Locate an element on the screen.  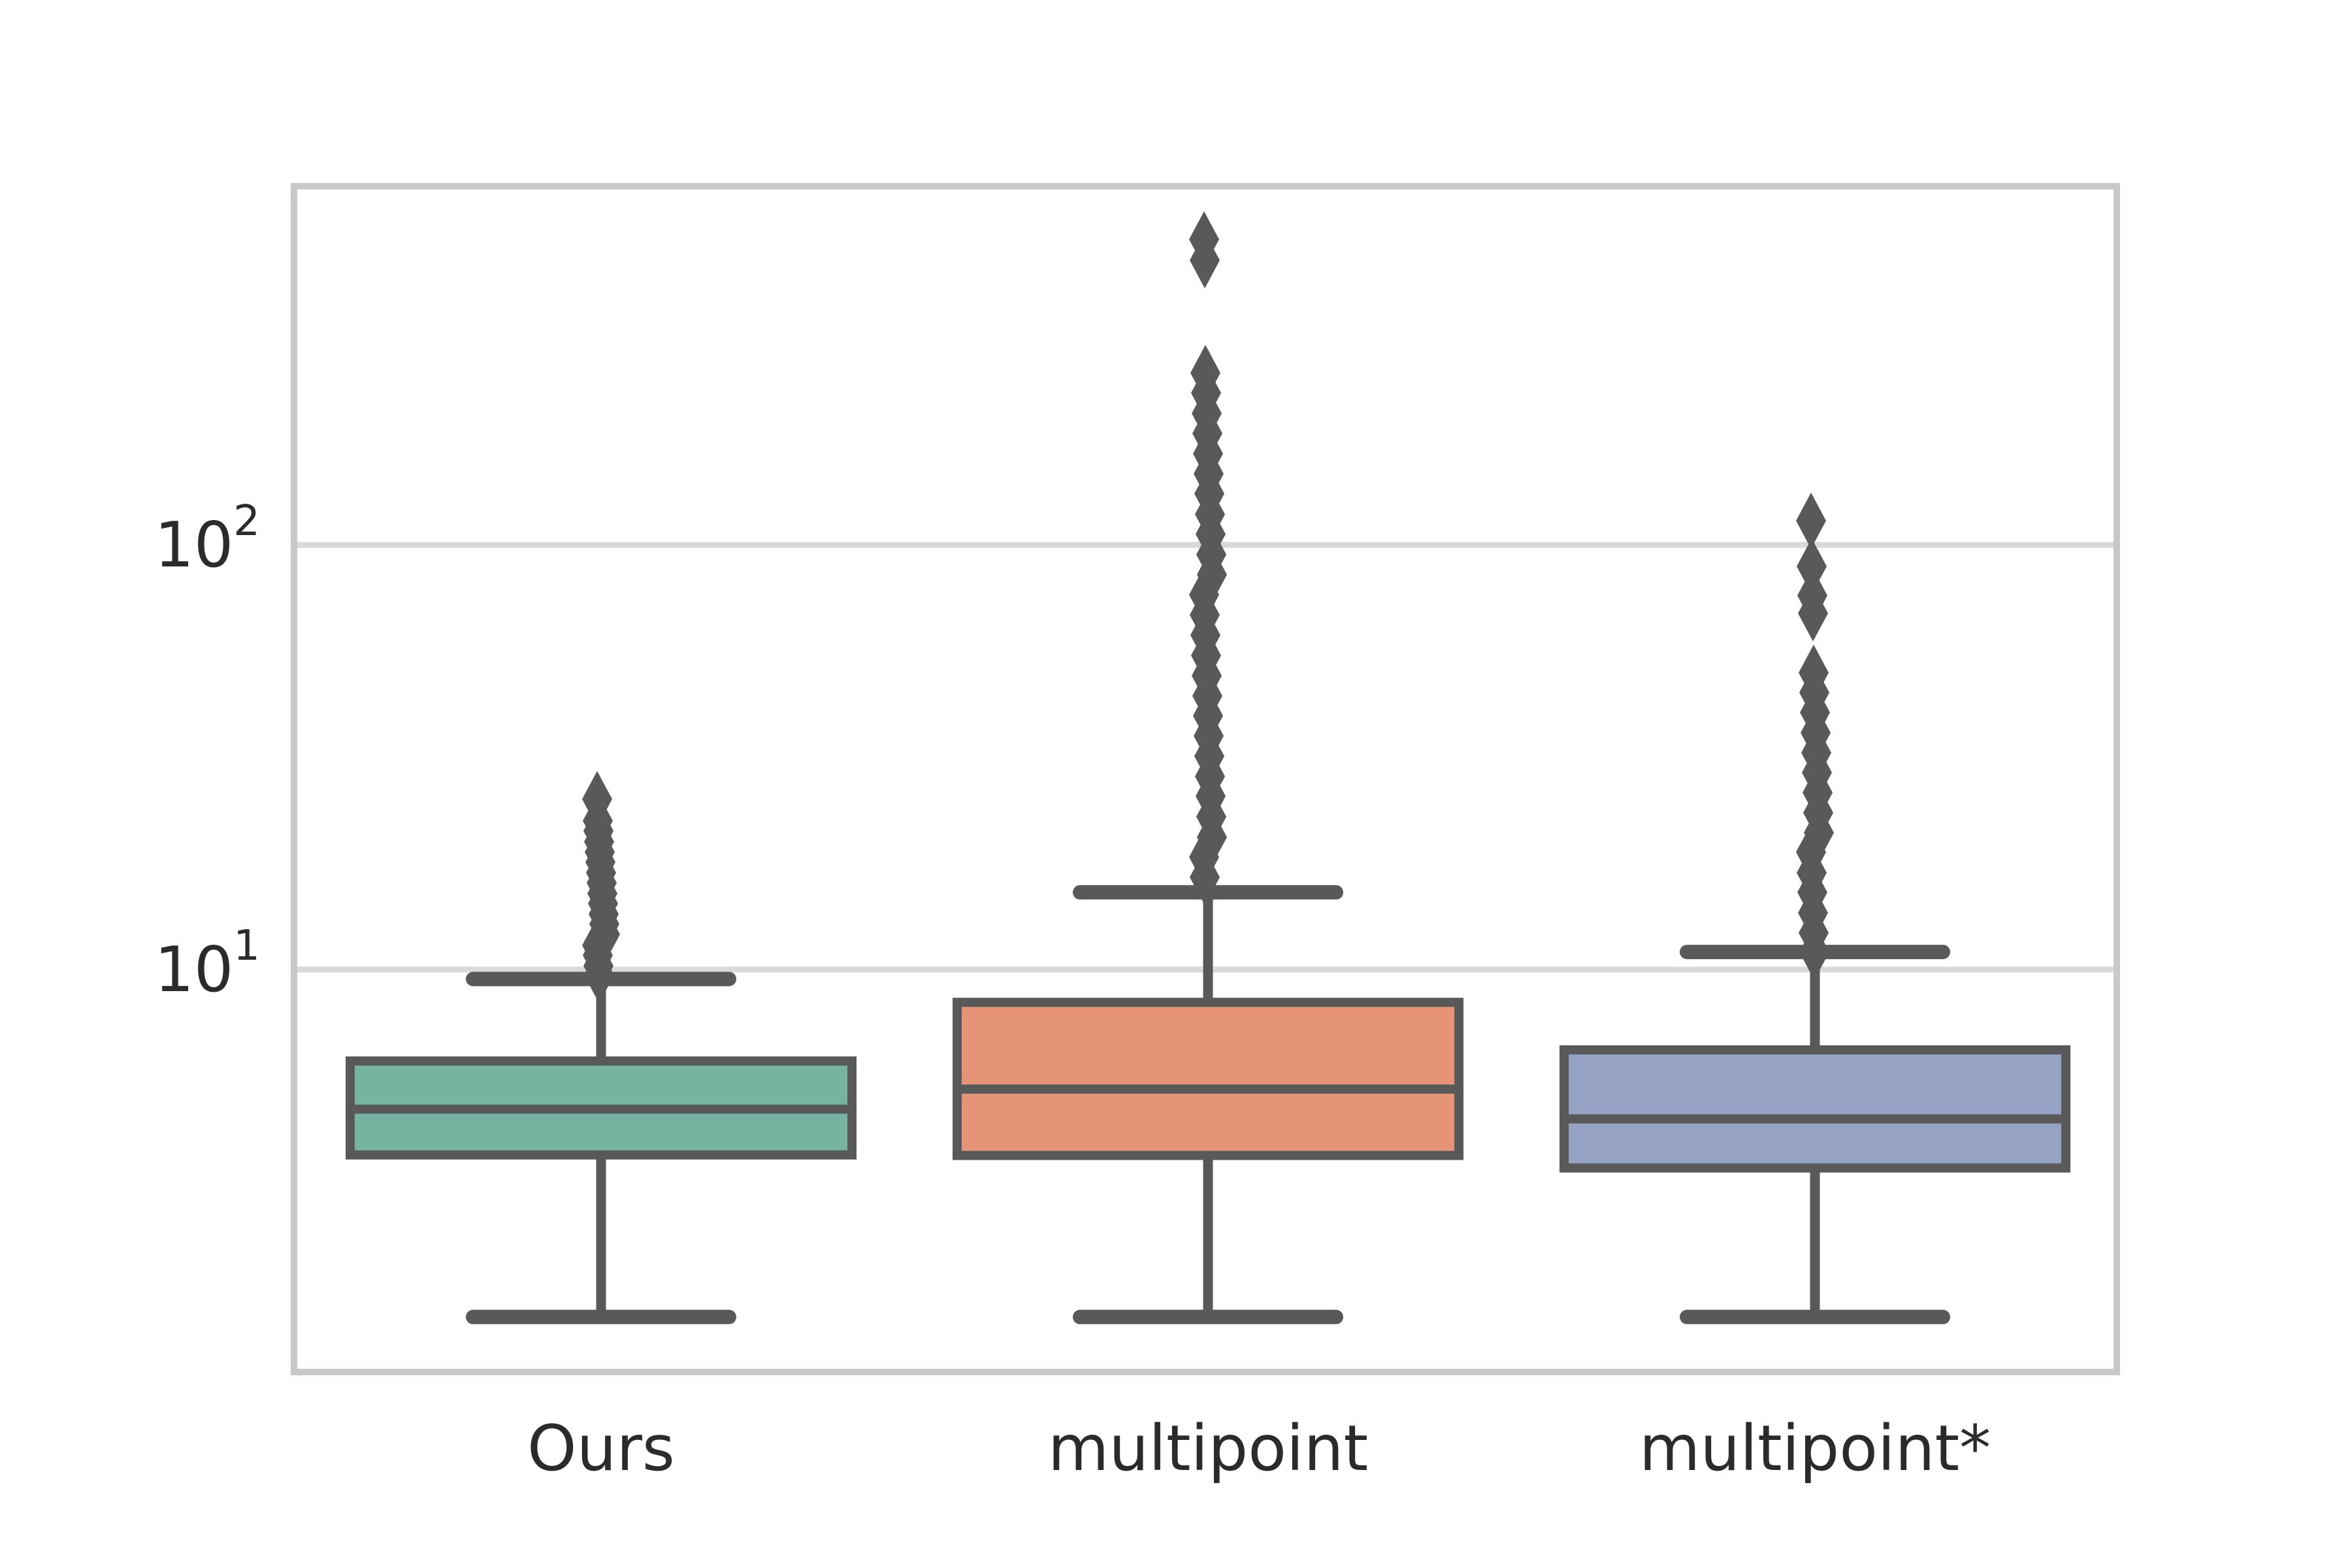
x-tick-label-multipoint: multipoint is located at coordinates (1208, 1448).